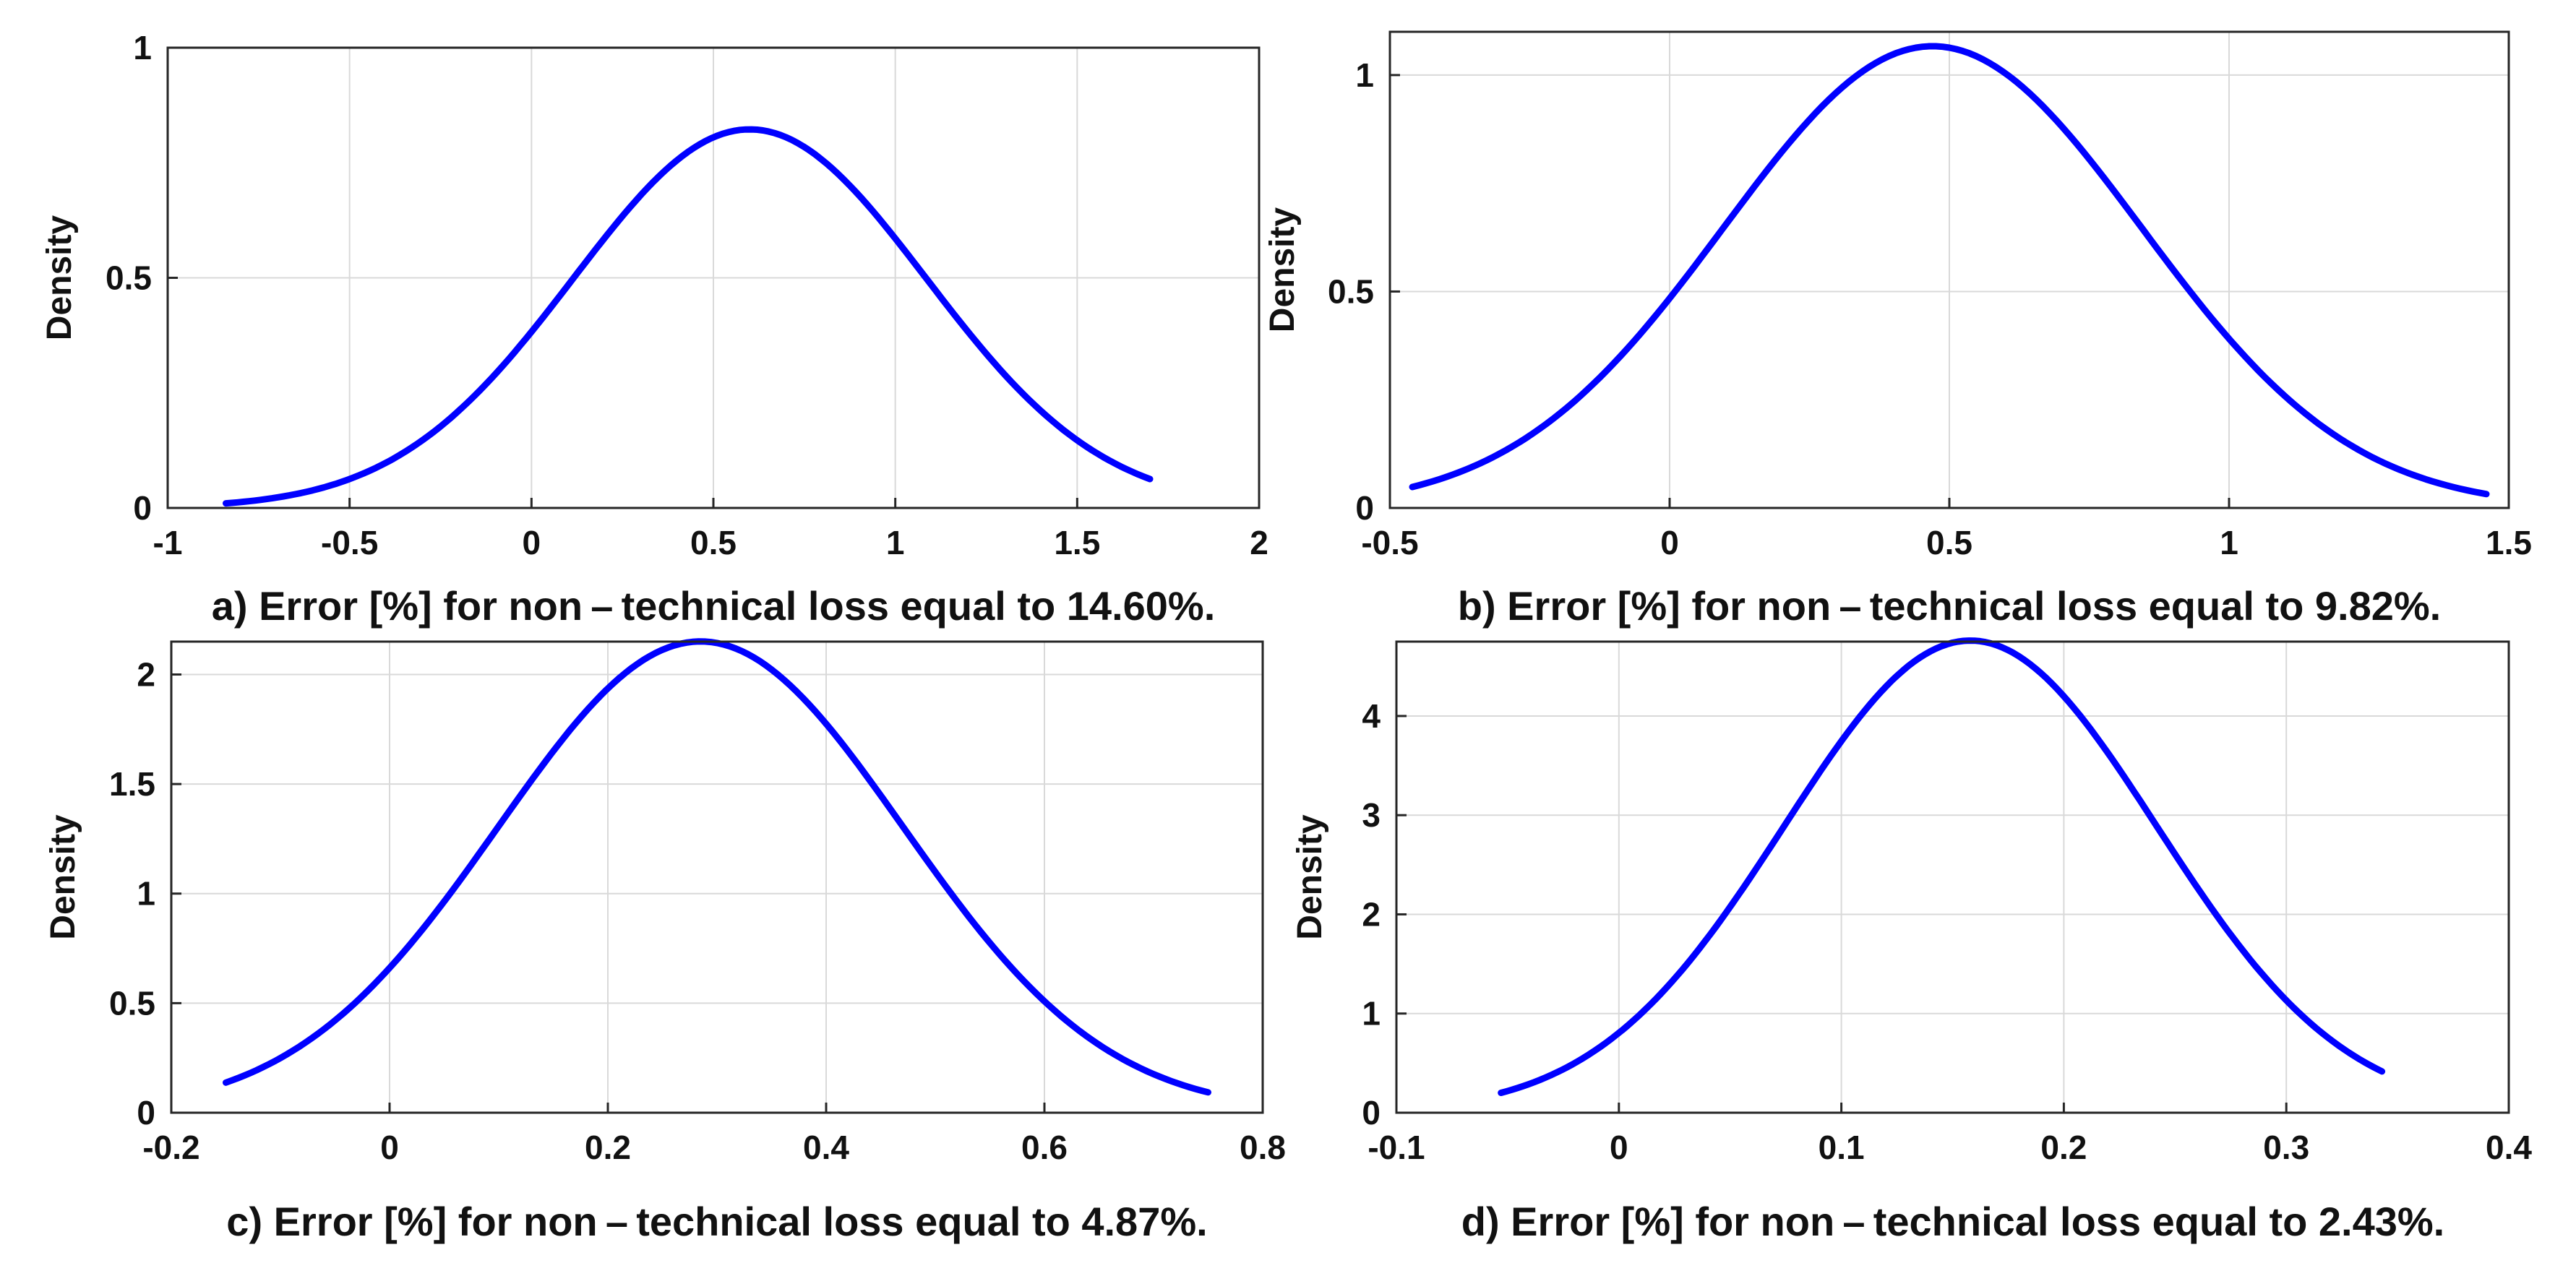  What do you see at coordinates (1259, 542) in the screenshot?
I see `x-tick-label: 2` at bounding box center [1259, 542].